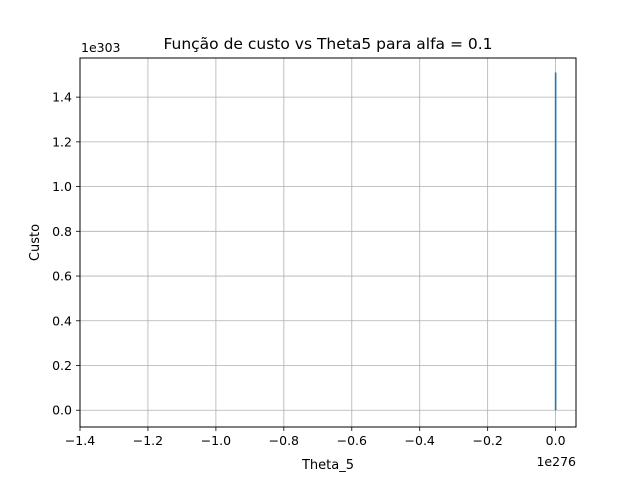  I want to click on y-axis-offset-label: 1e303, so click(101, 47).